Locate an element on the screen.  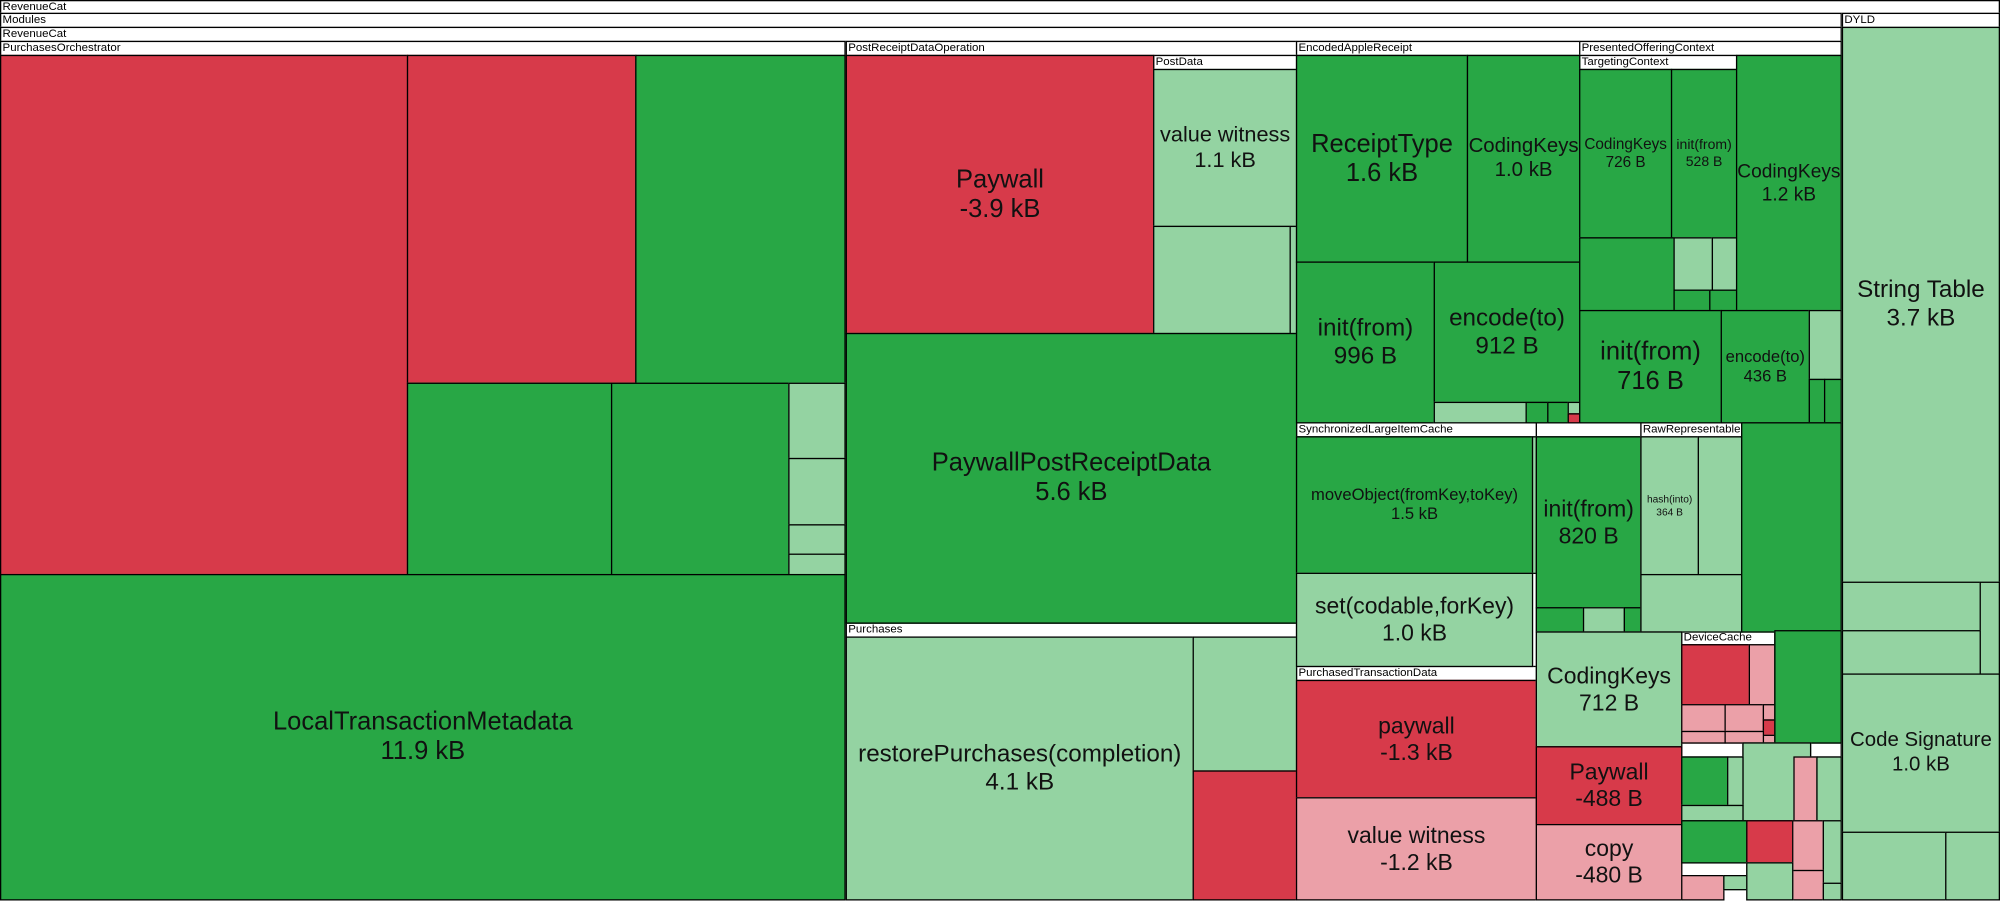
node-label: hash(into) is located at coordinates (1669, 500).